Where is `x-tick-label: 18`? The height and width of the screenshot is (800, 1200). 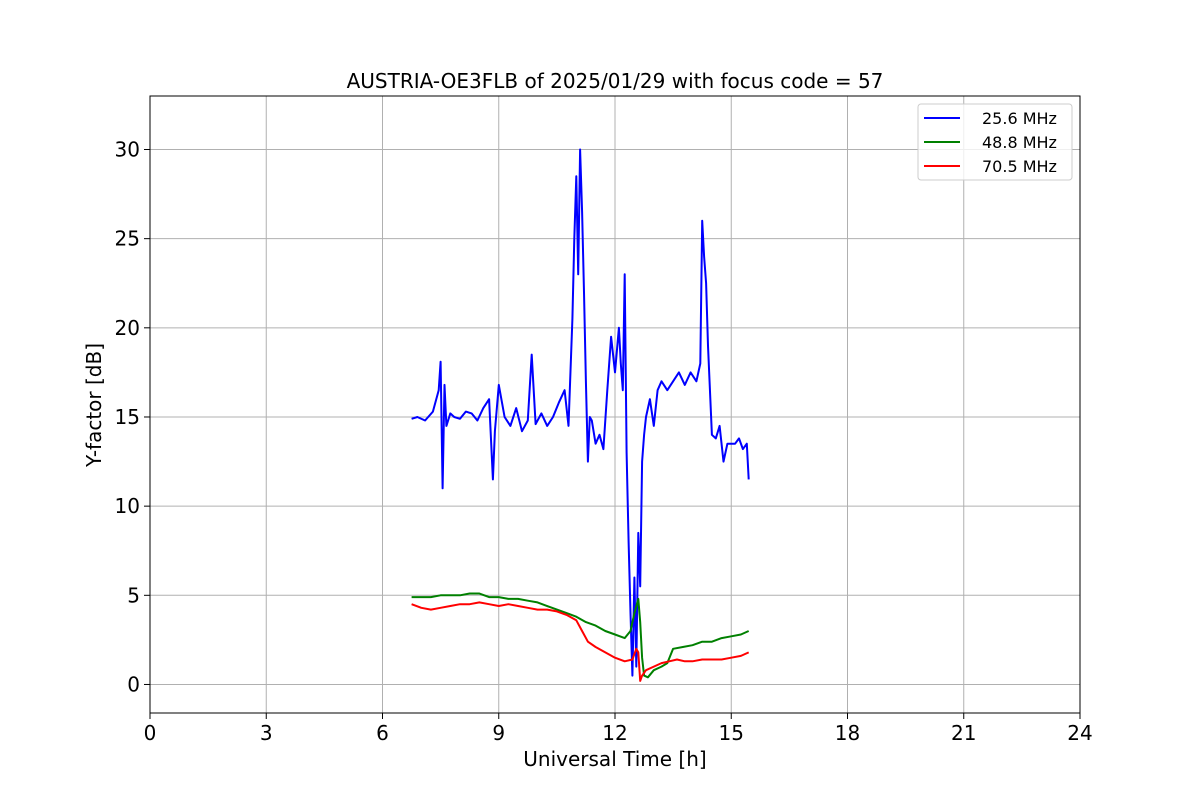
x-tick-label: 18 is located at coordinates (847, 733).